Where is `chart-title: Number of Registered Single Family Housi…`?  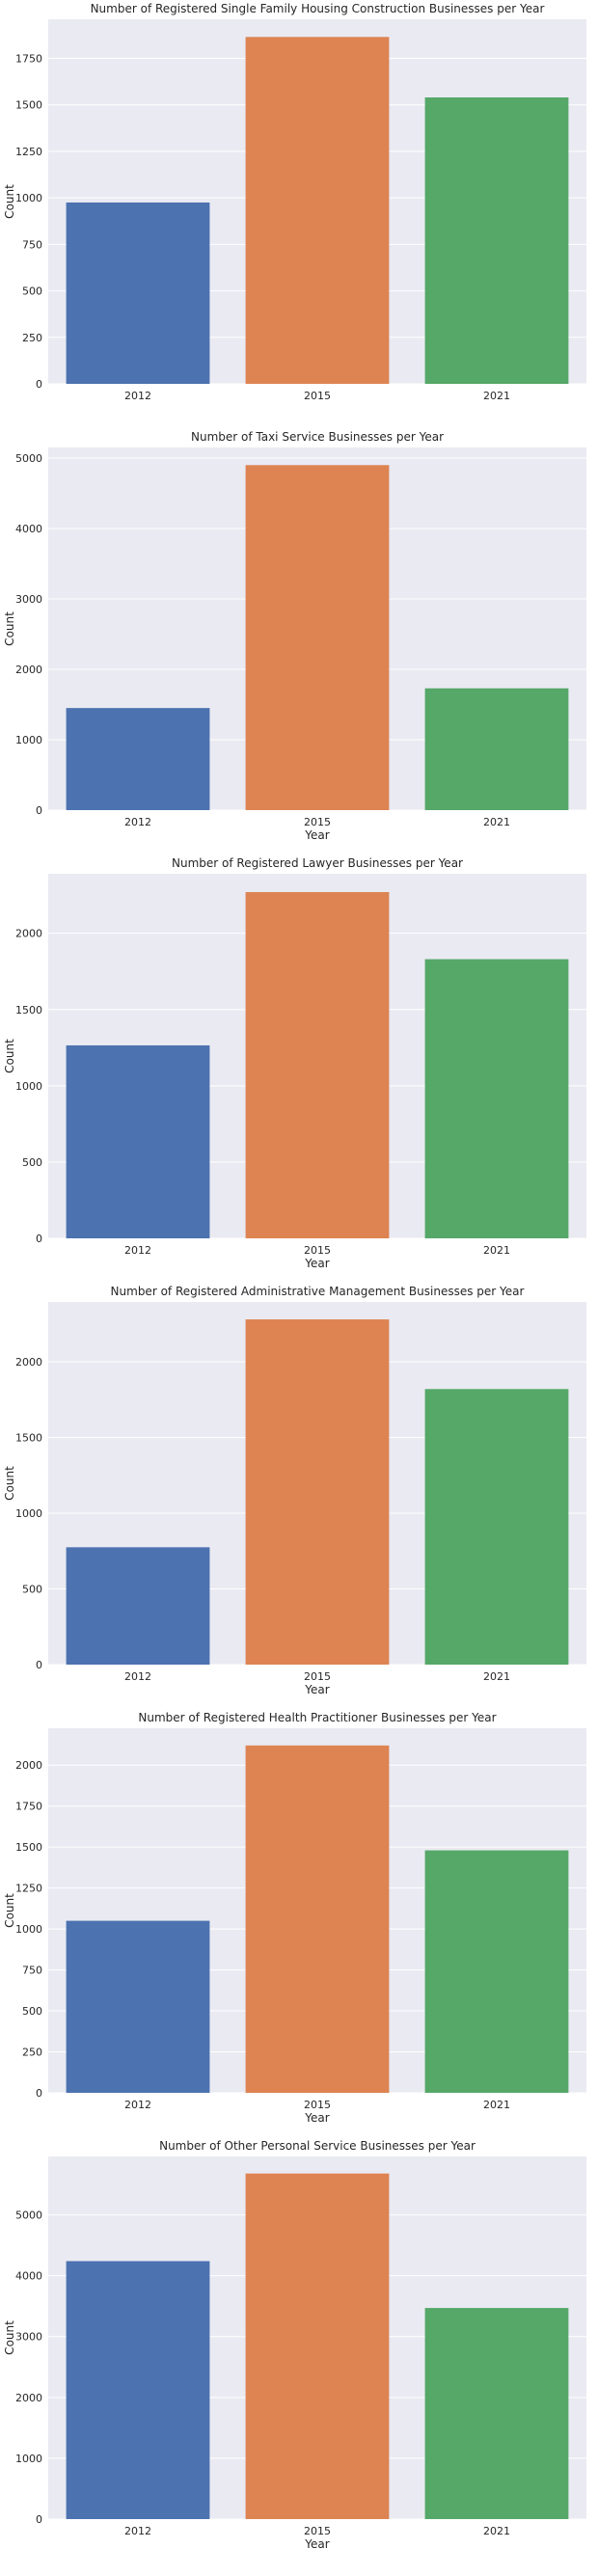 chart-title: Number of Registered Single Family Housi… is located at coordinates (318, 8).